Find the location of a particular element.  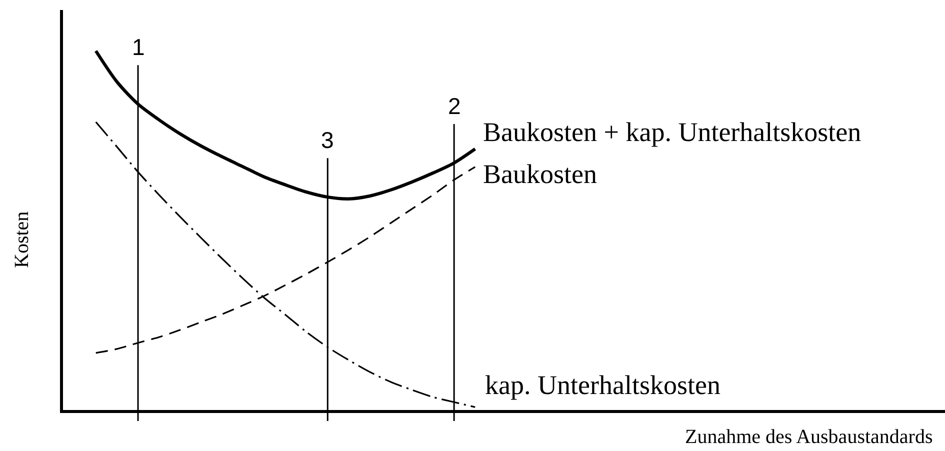

text: Zunahme des Ausbaustandards is located at coordinates (809, 437).